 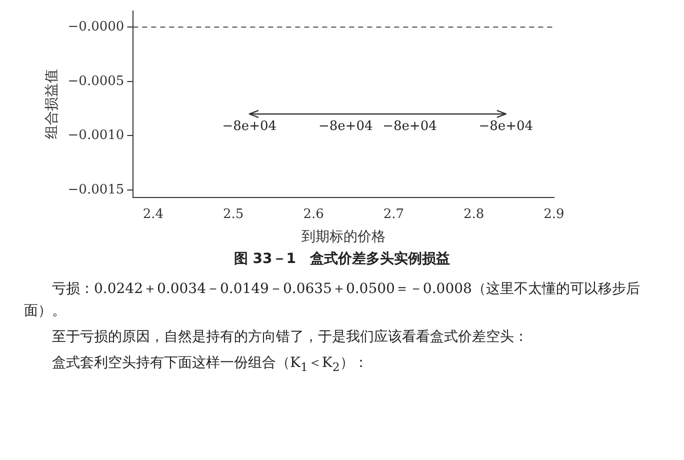 What do you see at coordinates (342, 259) in the screenshot?
I see `text: 图 33－1 盒式价差多头实例损益` at bounding box center [342, 259].